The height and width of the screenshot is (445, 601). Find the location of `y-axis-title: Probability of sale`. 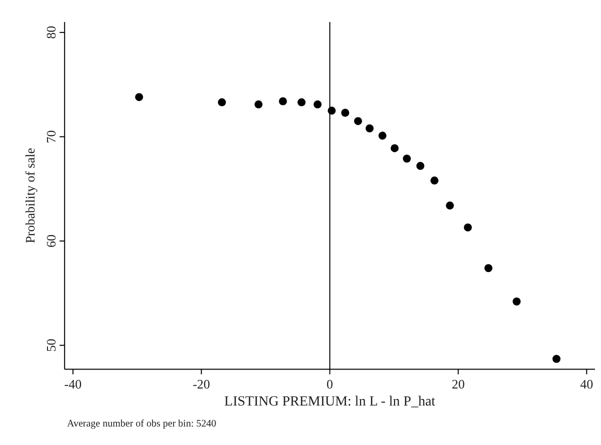

y-axis-title: Probability of sale is located at coordinates (30, 196).